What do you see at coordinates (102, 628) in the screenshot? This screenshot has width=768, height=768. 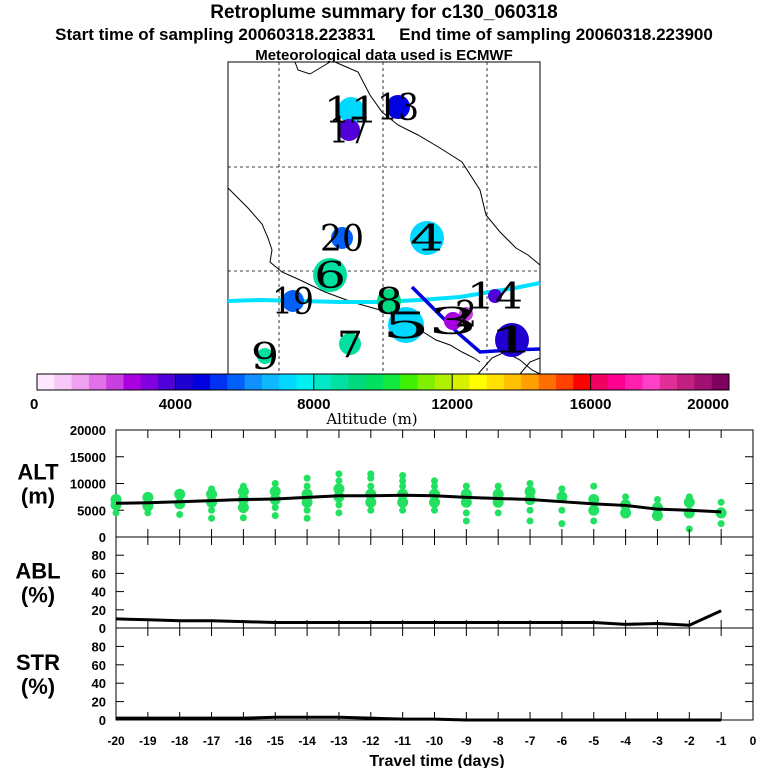 I see `y-tick-label: 0` at bounding box center [102, 628].